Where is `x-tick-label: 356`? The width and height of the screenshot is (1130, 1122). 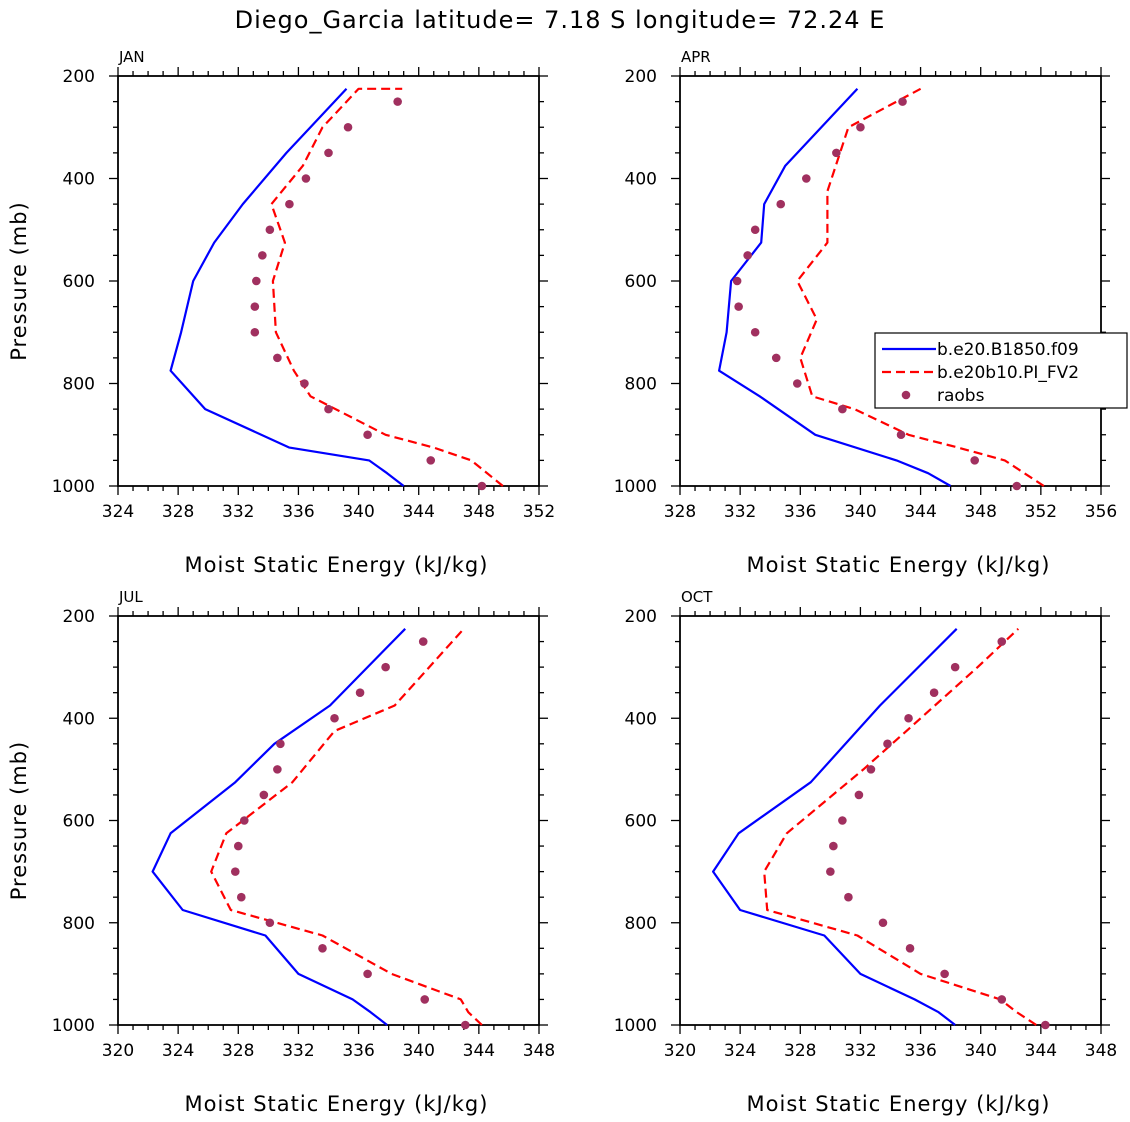
x-tick-label: 356 is located at coordinates (1101, 512).